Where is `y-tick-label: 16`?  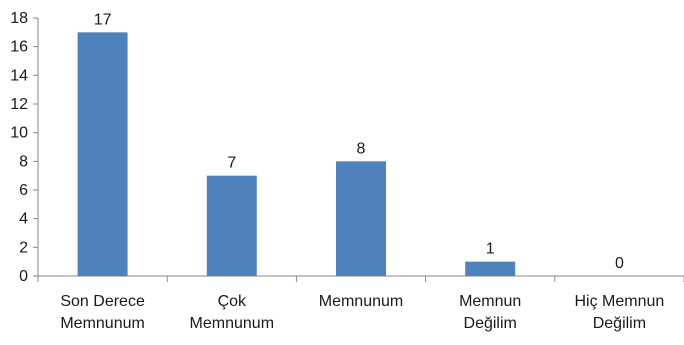
y-tick-label: 16 is located at coordinates (19, 47).